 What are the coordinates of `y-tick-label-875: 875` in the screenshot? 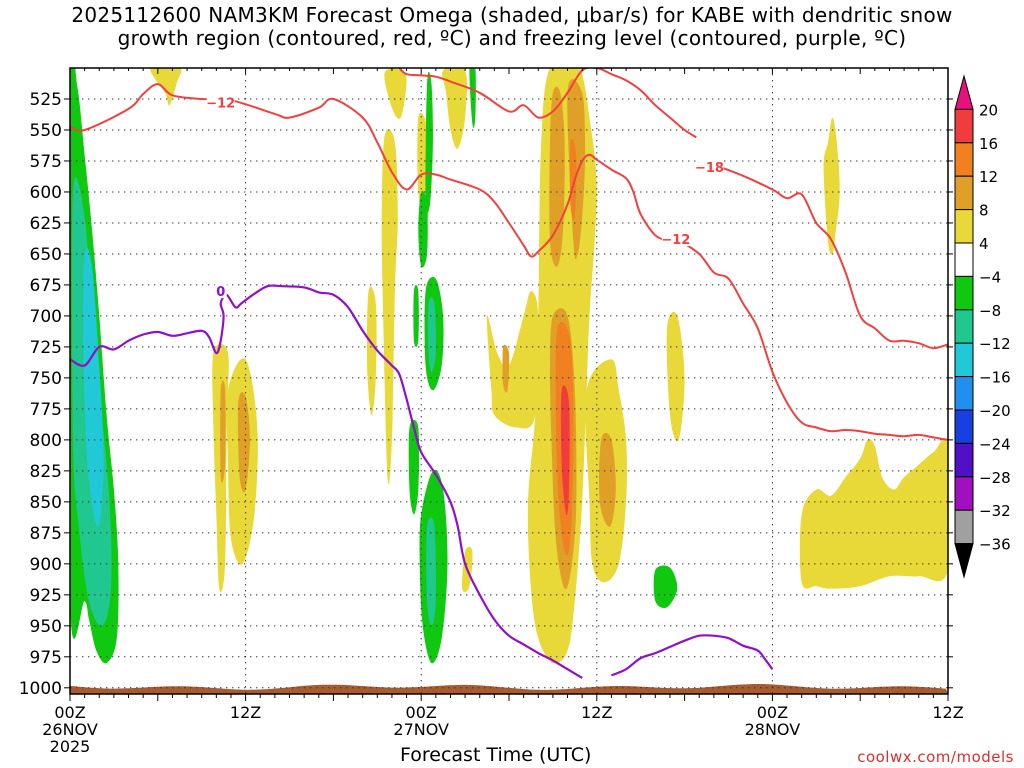 It's located at (46, 534).